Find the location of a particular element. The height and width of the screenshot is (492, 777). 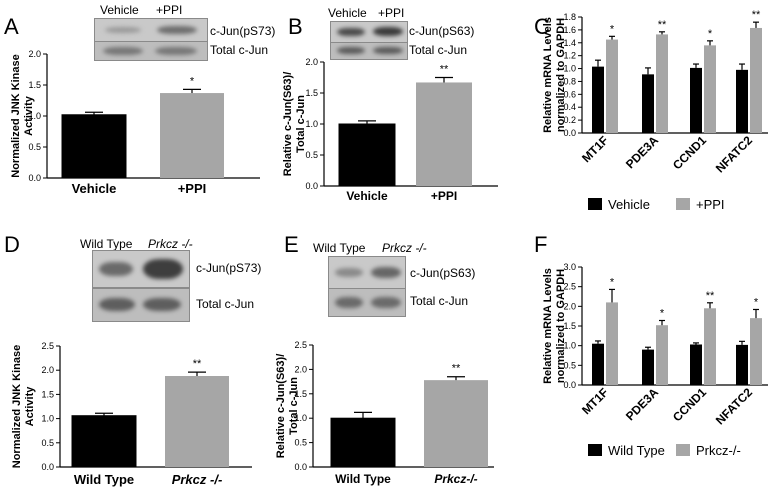

panel-letter-b: B is located at coordinates (295, 26).